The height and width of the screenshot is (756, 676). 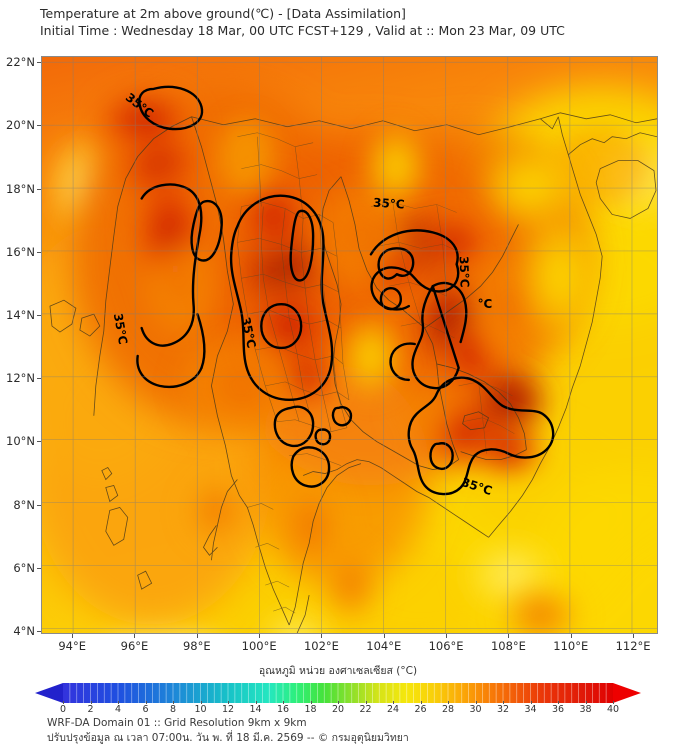 What do you see at coordinates (118, 709) in the screenshot?
I see `colorbar-tick-label: 4` at bounding box center [118, 709].